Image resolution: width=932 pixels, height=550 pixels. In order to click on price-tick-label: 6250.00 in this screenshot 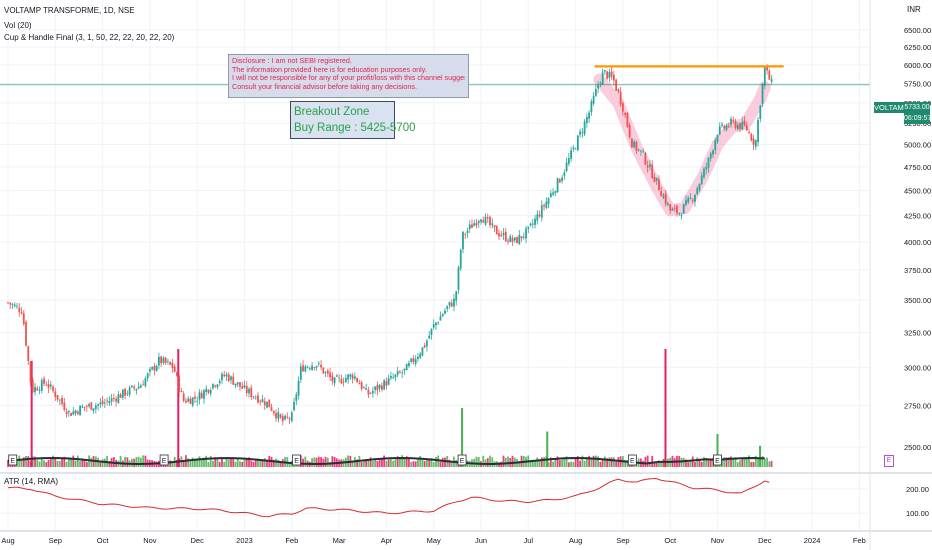, I will do `click(917, 47)`.